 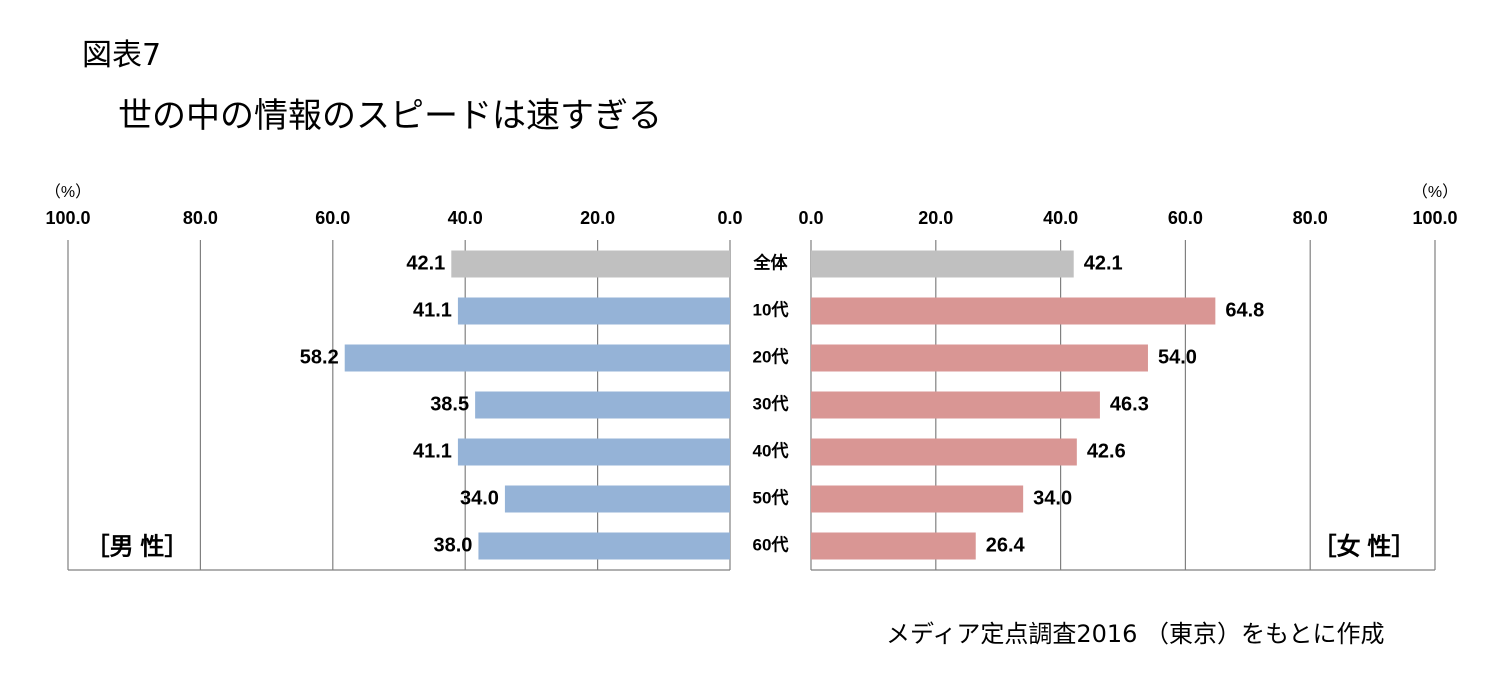 What do you see at coordinates (1060, 218) in the screenshot?
I see `right-tick-label: 40.0` at bounding box center [1060, 218].